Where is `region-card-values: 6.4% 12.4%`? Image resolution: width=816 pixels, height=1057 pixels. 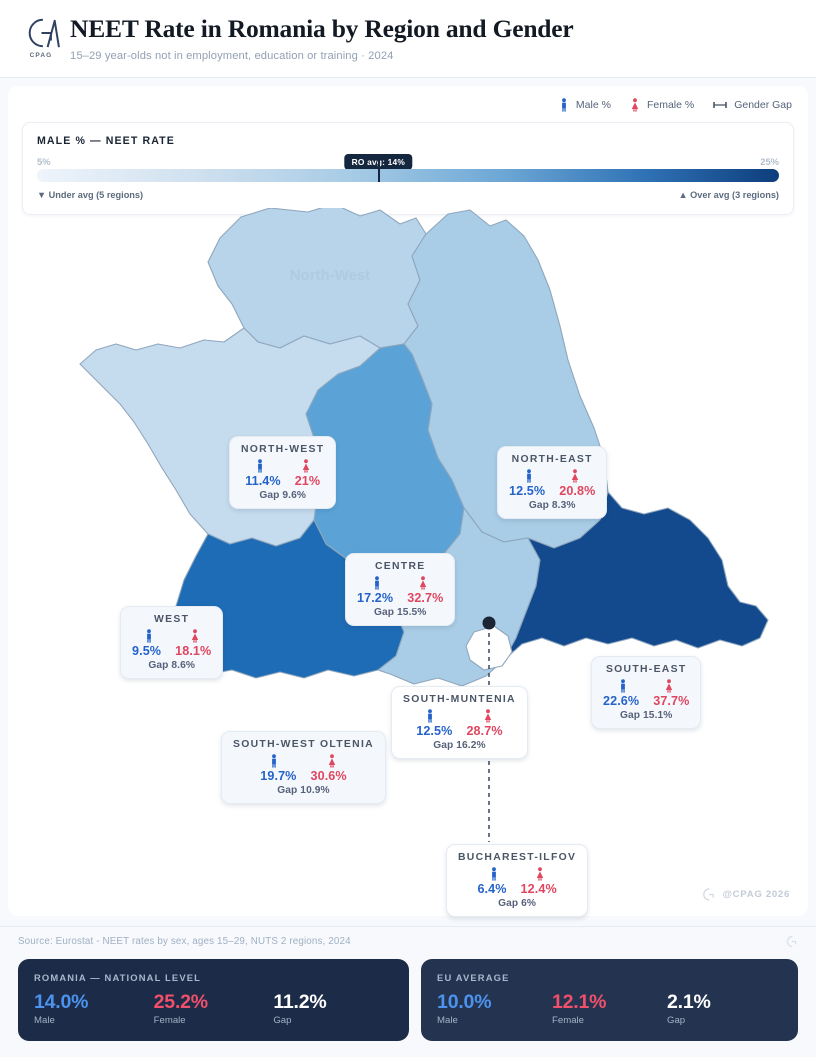 region-card-values: 6.4% 12.4% is located at coordinates (517, 889).